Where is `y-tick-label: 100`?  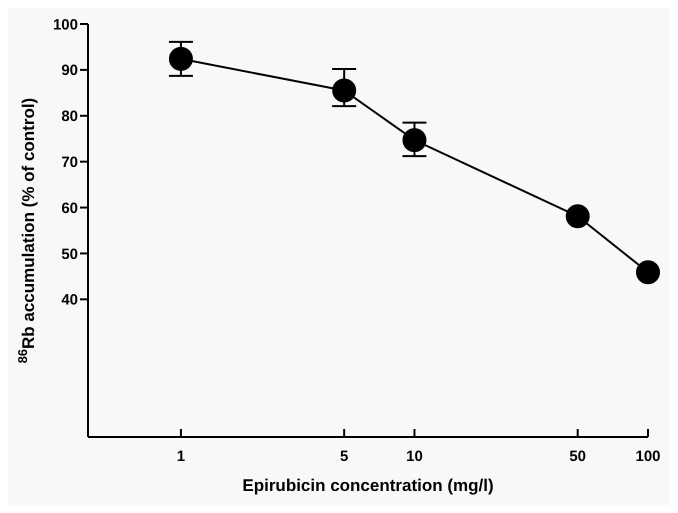 y-tick-label: 100 is located at coordinates (65, 25).